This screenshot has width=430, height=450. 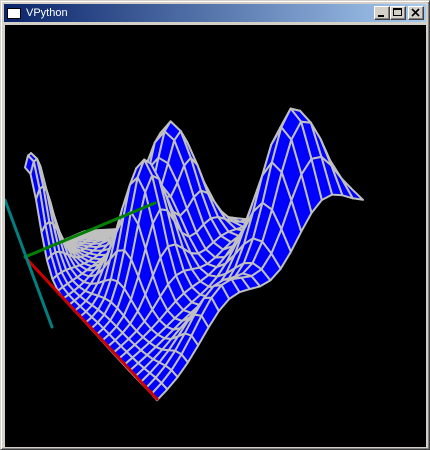 What do you see at coordinates (47, 13) in the screenshot?
I see `window-title: VPython` at bounding box center [47, 13].